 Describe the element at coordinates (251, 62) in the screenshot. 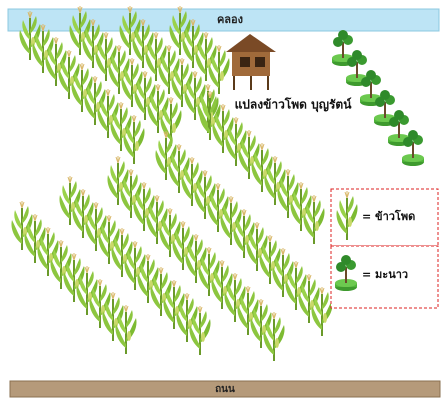

I see `house` at that location.